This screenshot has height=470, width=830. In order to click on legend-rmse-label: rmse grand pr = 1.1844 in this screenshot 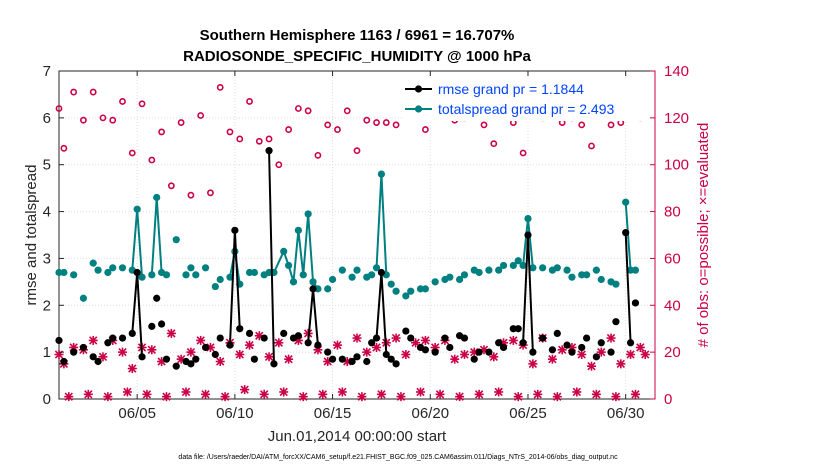, I will do `click(511, 89)`.